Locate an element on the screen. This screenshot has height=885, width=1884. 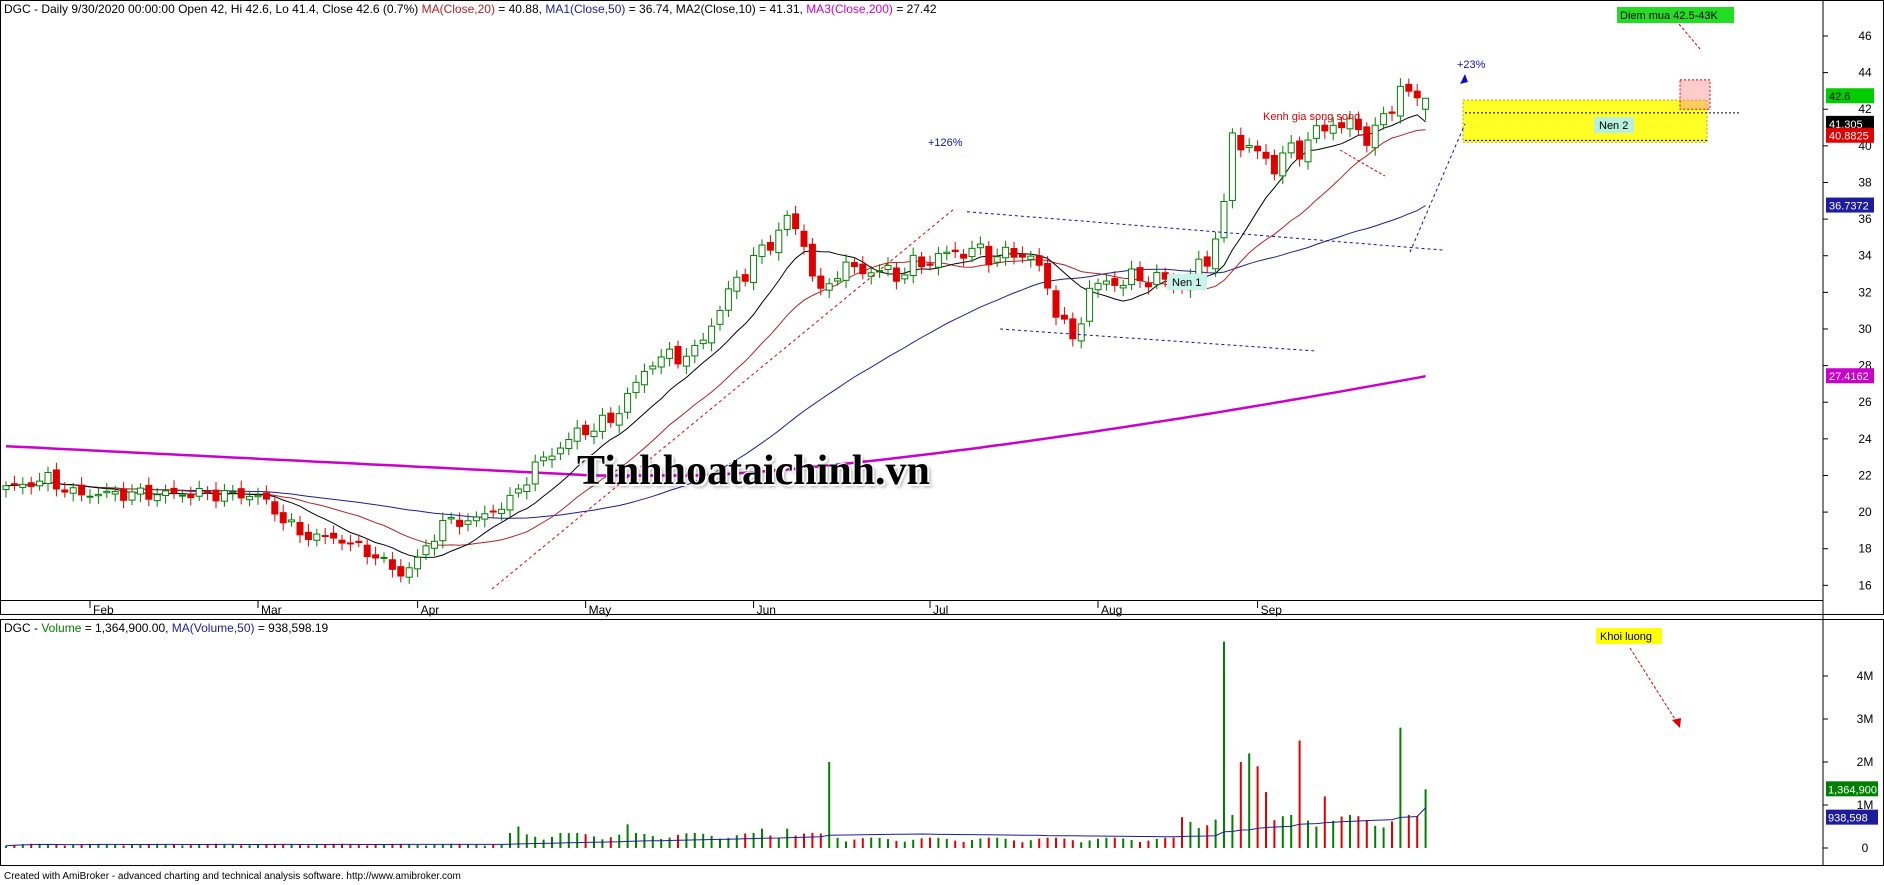
ma10-label: MA2(Close,10) is located at coordinates (715, 9).